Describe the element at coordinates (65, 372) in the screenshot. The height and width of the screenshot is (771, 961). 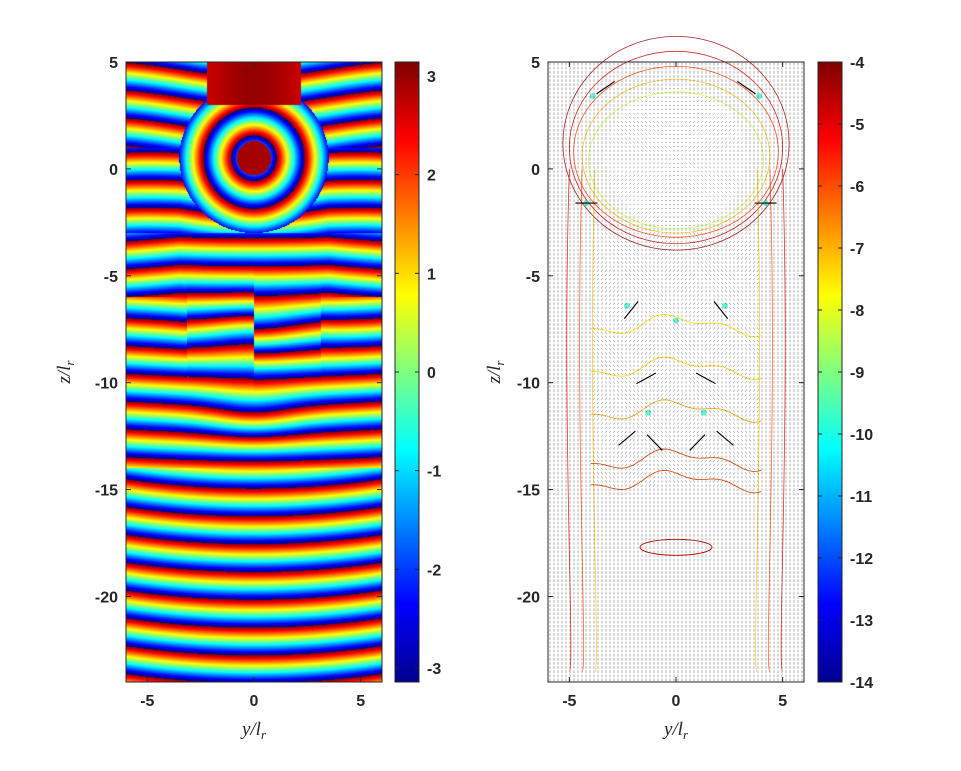
I see `phase-y-axis-label: z/lr` at that location.